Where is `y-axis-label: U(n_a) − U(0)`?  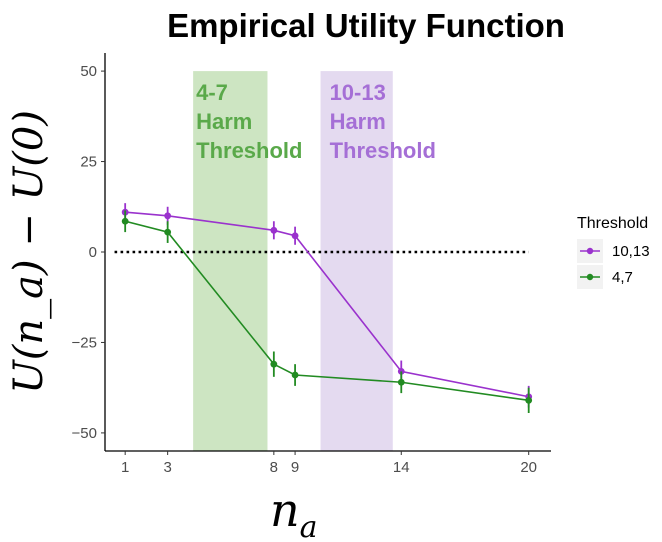
y-axis-label: U(n_a) − U(0) is located at coordinates (29, 252).